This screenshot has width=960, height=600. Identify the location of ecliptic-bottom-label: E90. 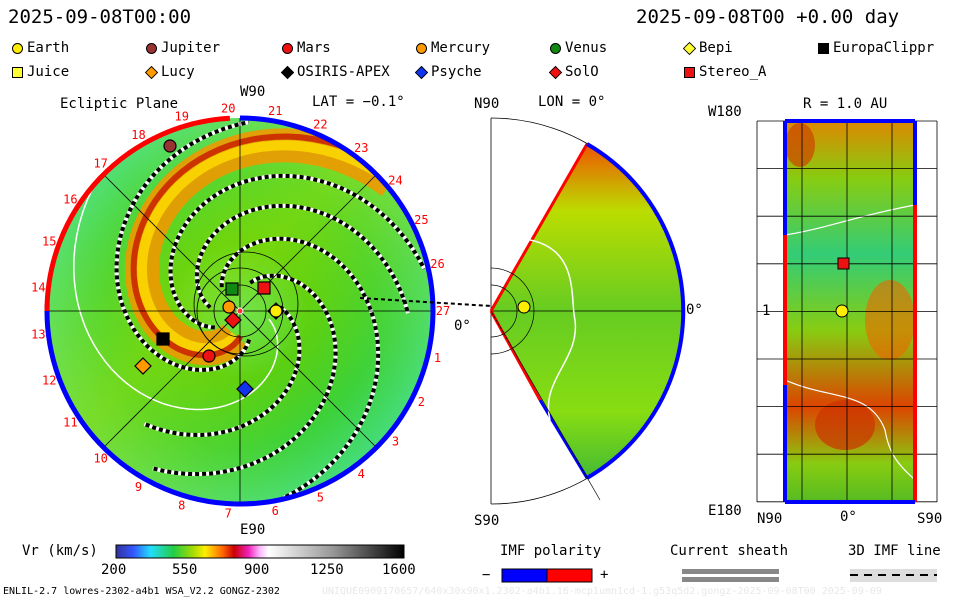
(253, 530).